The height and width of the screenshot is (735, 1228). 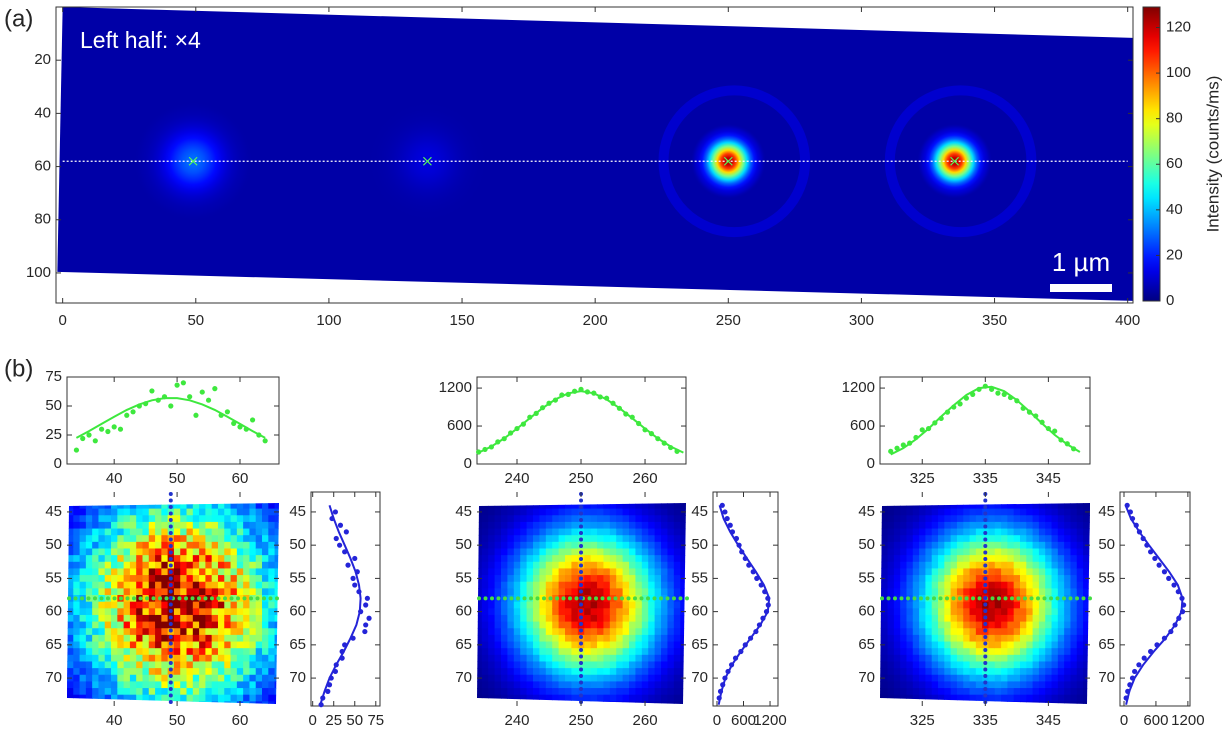 What do you see at coordinates (1178, 26) in the screenshot?
I see `colorbar-tick-label: 120` at bounding box center [1178, 26].